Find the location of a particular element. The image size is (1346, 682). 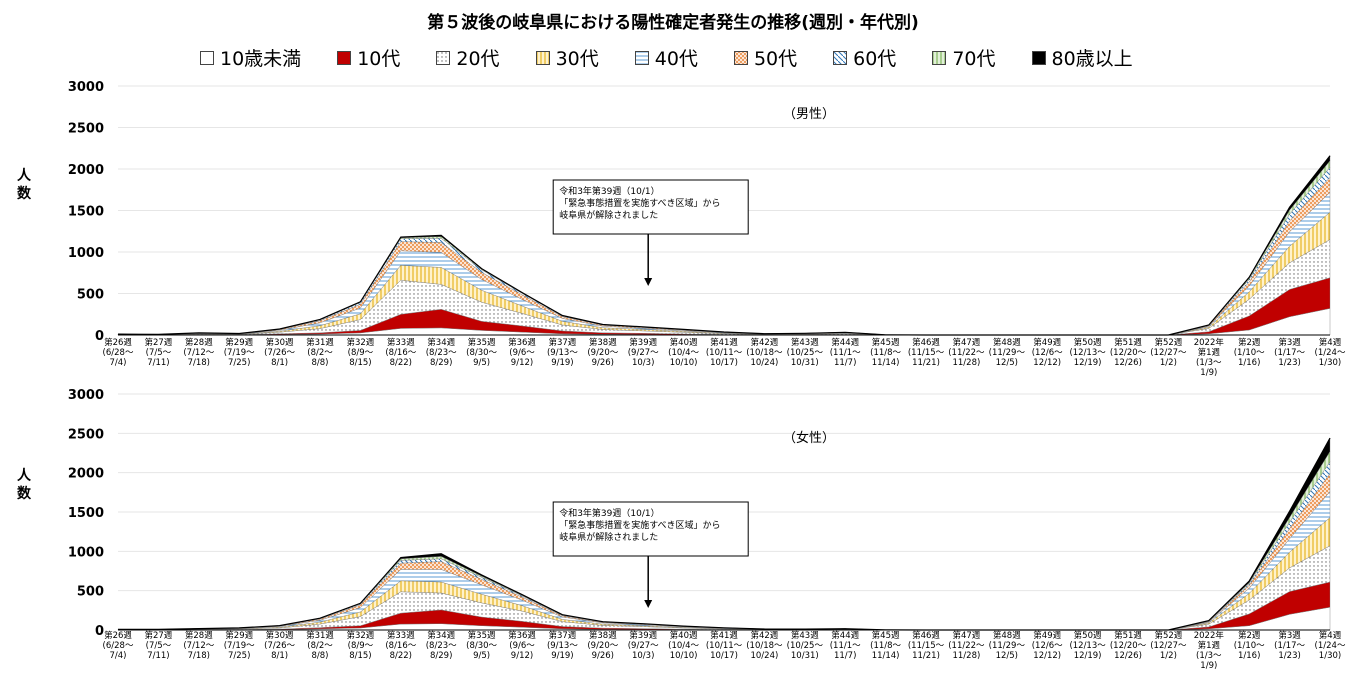

x-tick-line: (10/25～ is located at coordinates (805, 353).